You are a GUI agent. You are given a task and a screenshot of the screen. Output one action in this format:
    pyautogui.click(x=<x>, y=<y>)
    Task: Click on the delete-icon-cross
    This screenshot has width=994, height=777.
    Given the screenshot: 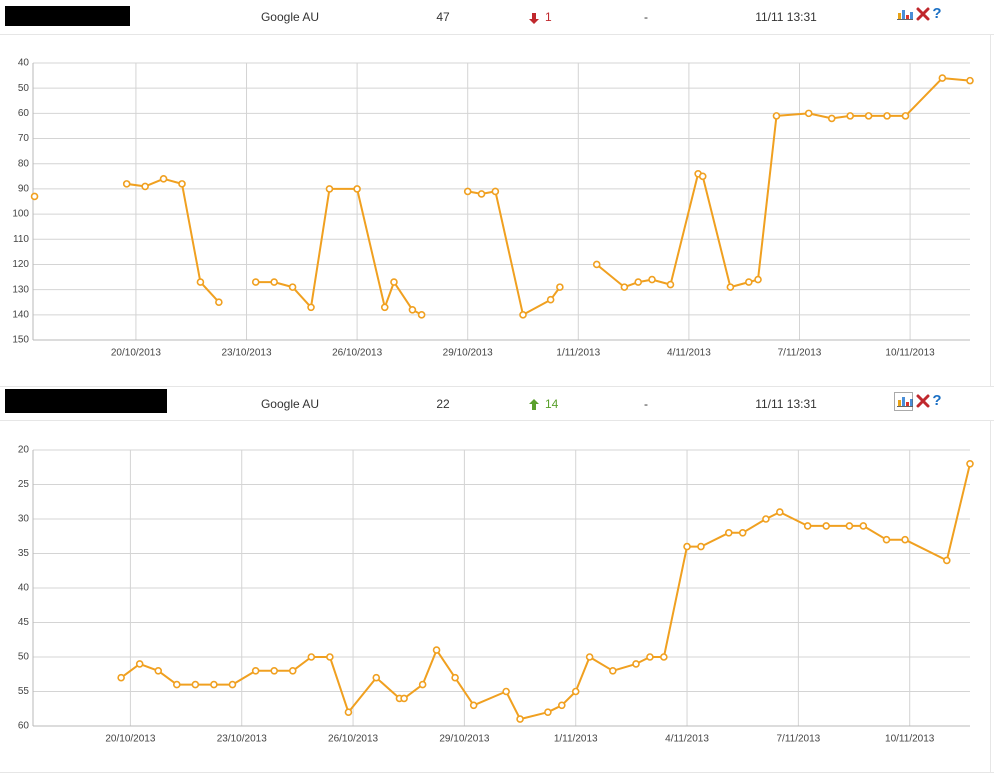 What is the action you would take?
    pyautogui.click(x=923, y=401)
    